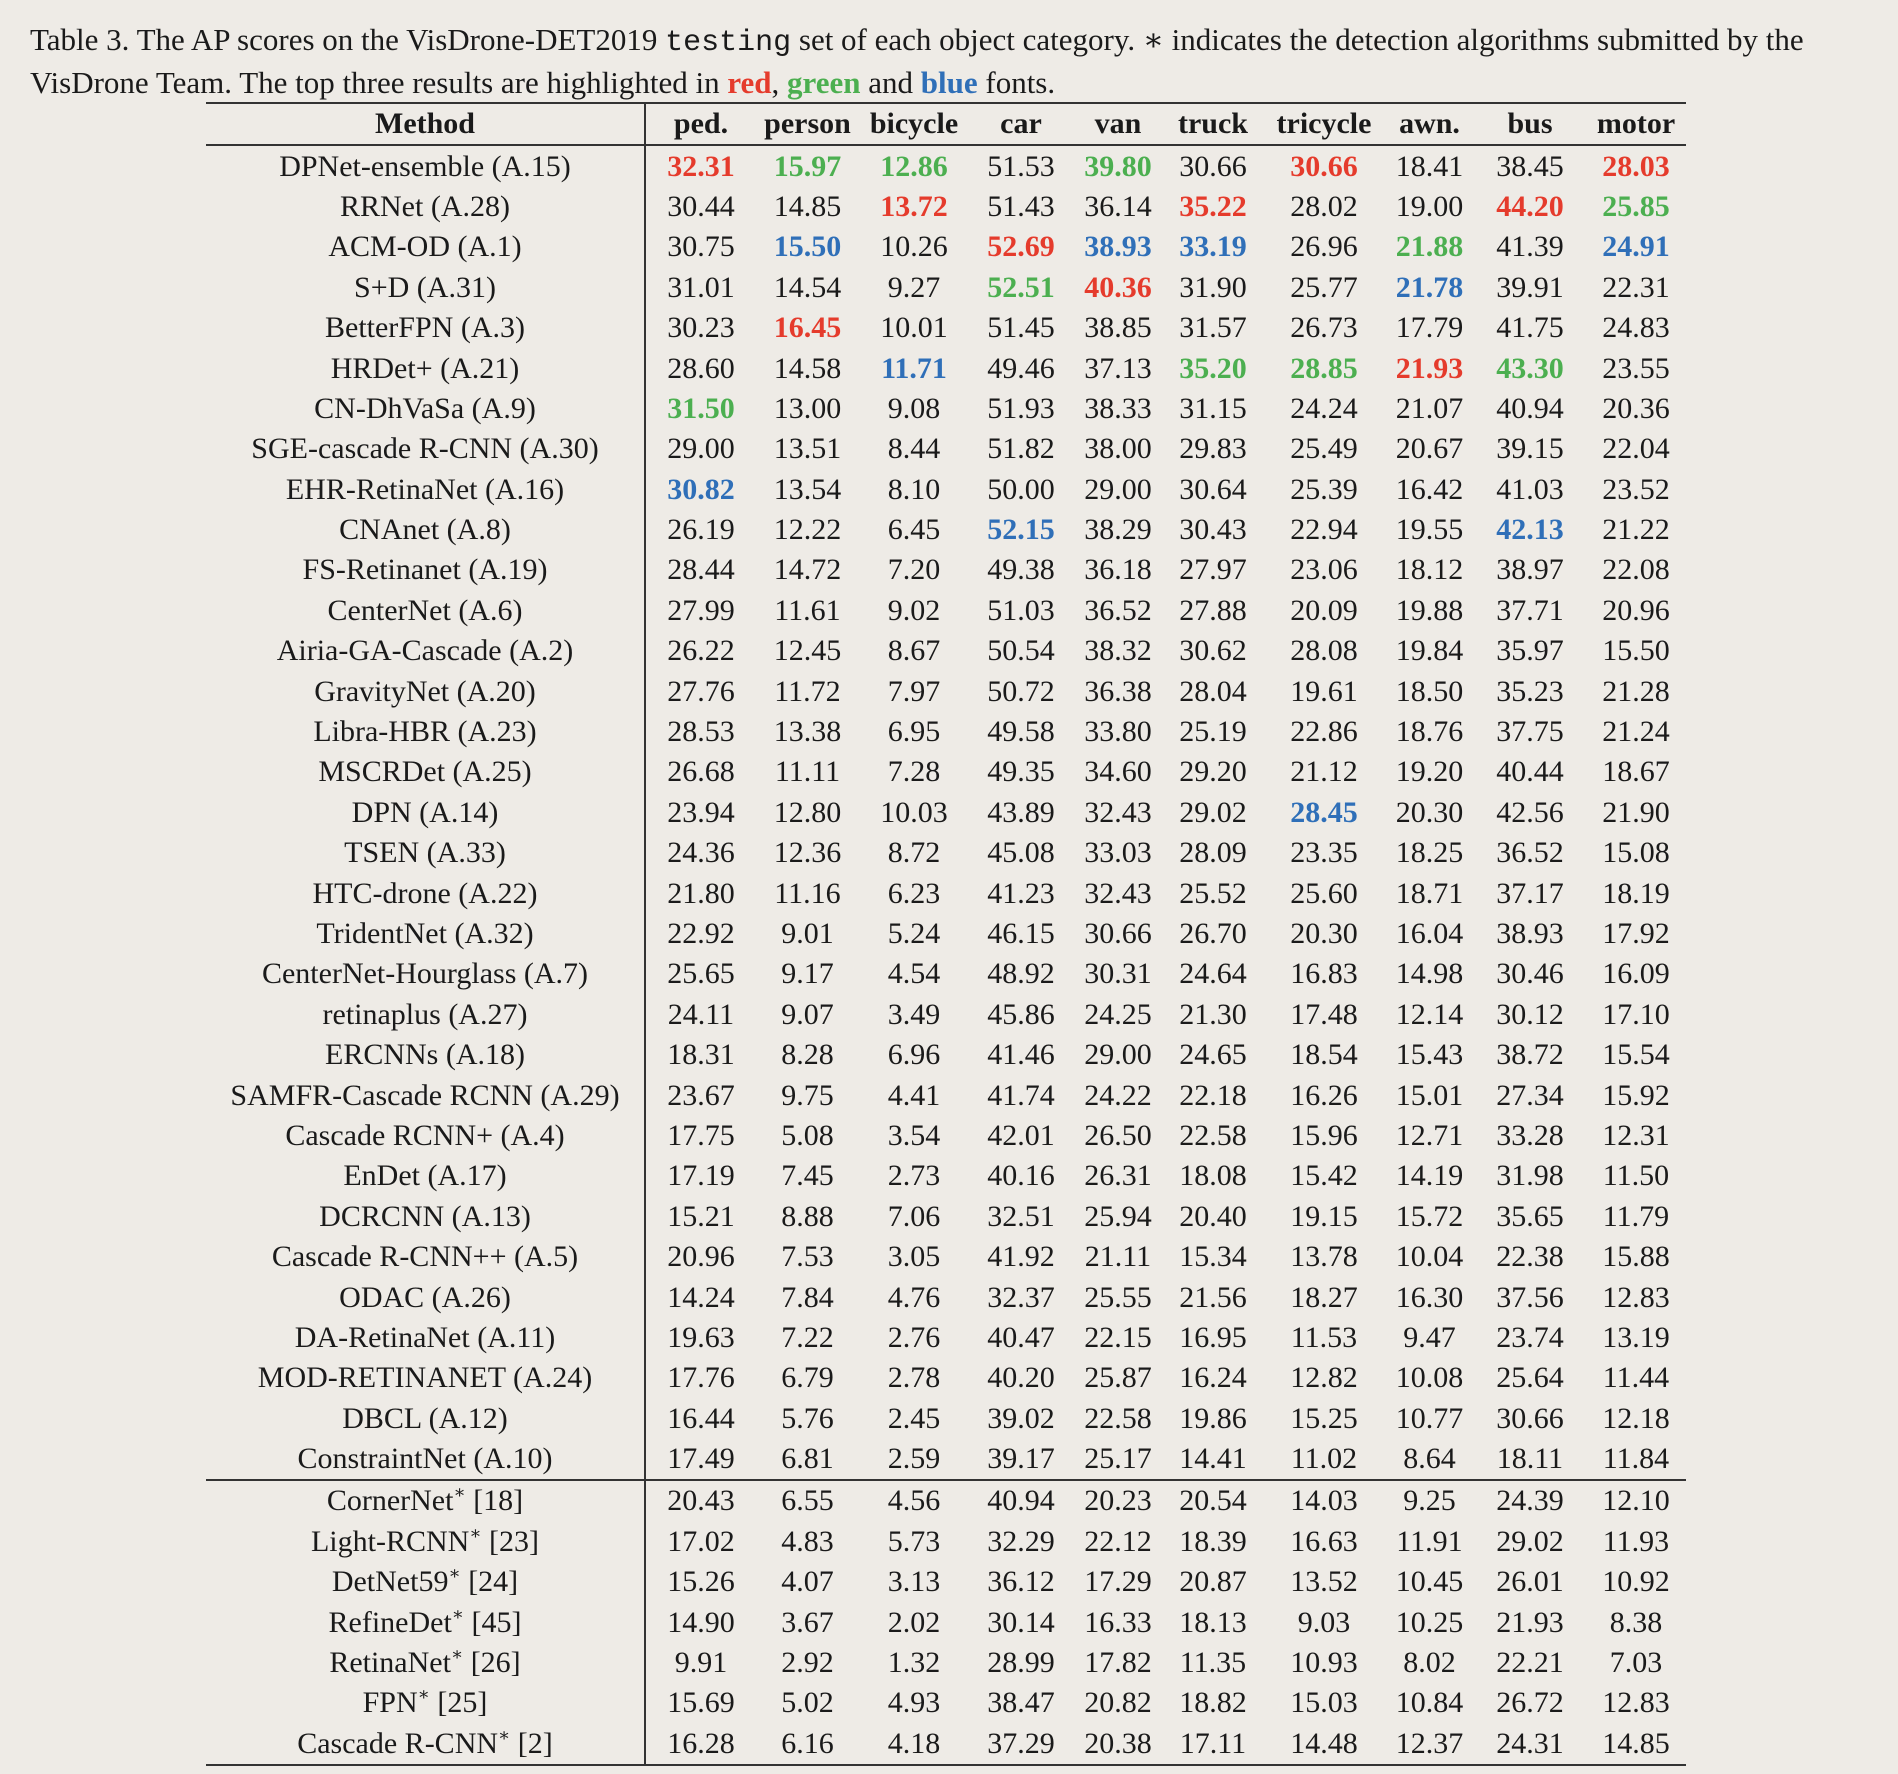 The height and width of the screenshot is (1774, 1898). Describe the element at coordinates (1636, 732) in the screenshot. I see `ap-cell-motor: 21.24` at that location.